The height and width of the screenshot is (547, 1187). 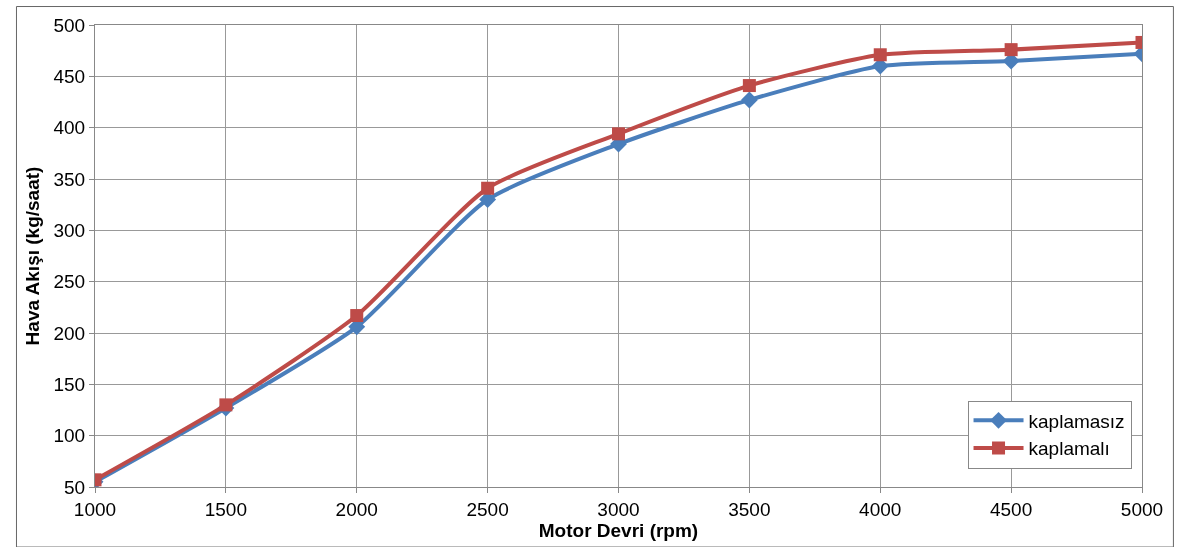 What do you see at coordinates (1142, 509) in the screenshot?
I see `x-tick-label: 5000` at bounding box center [1142, 509].